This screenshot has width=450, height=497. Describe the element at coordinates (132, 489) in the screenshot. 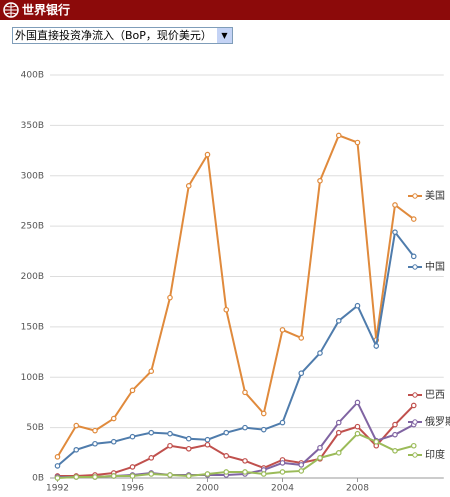

I see `x-tick-label: 1996` at that location.